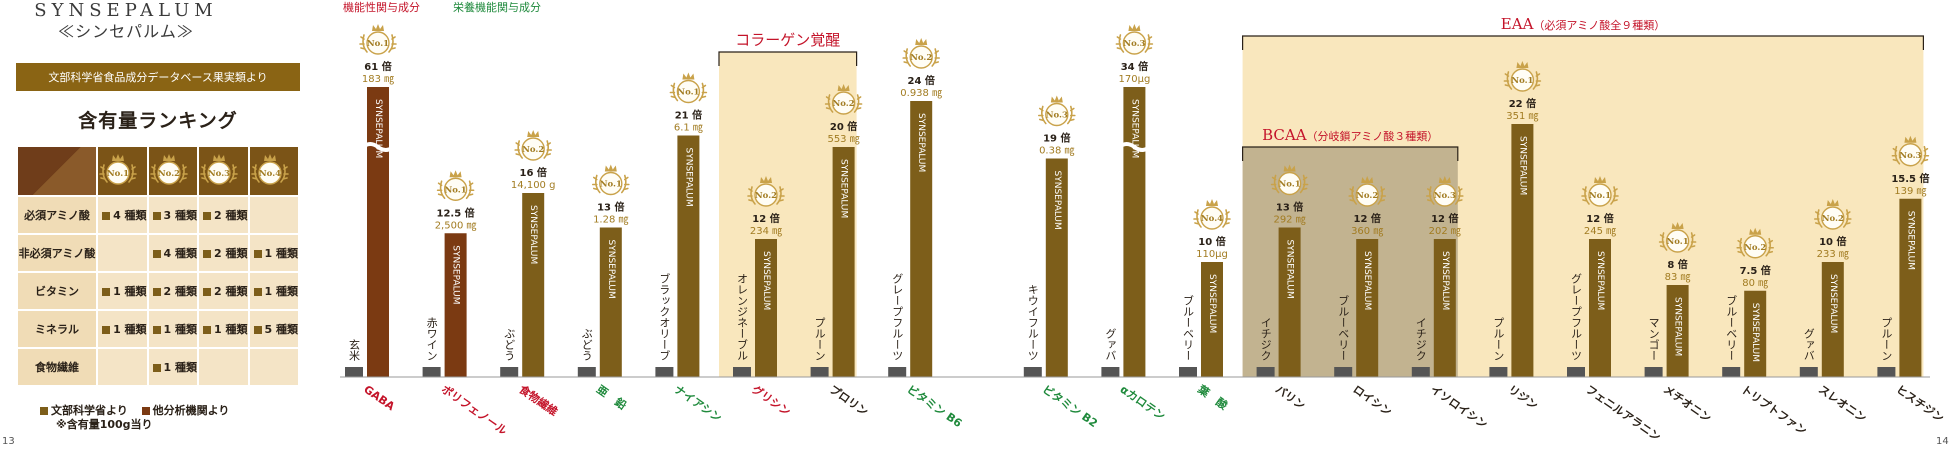 The image size is (1950, 451). I want to click on times-label: 24 倍, so click(920, 80).